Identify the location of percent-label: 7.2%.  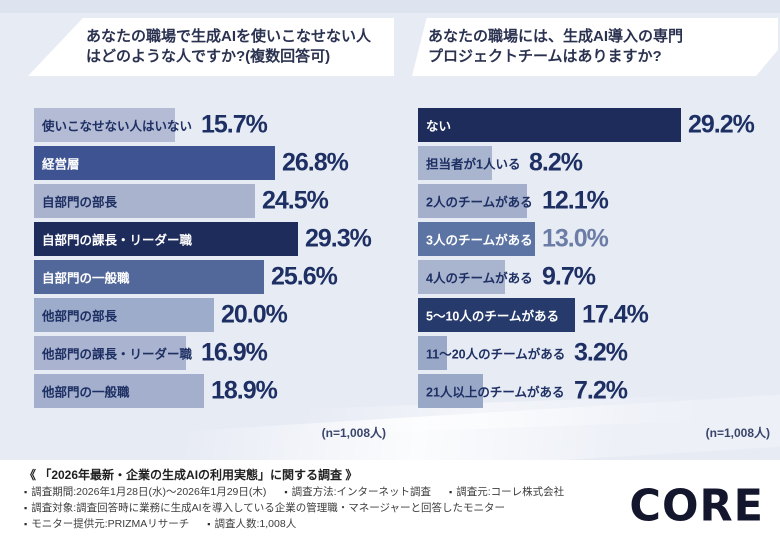
(601, 390).